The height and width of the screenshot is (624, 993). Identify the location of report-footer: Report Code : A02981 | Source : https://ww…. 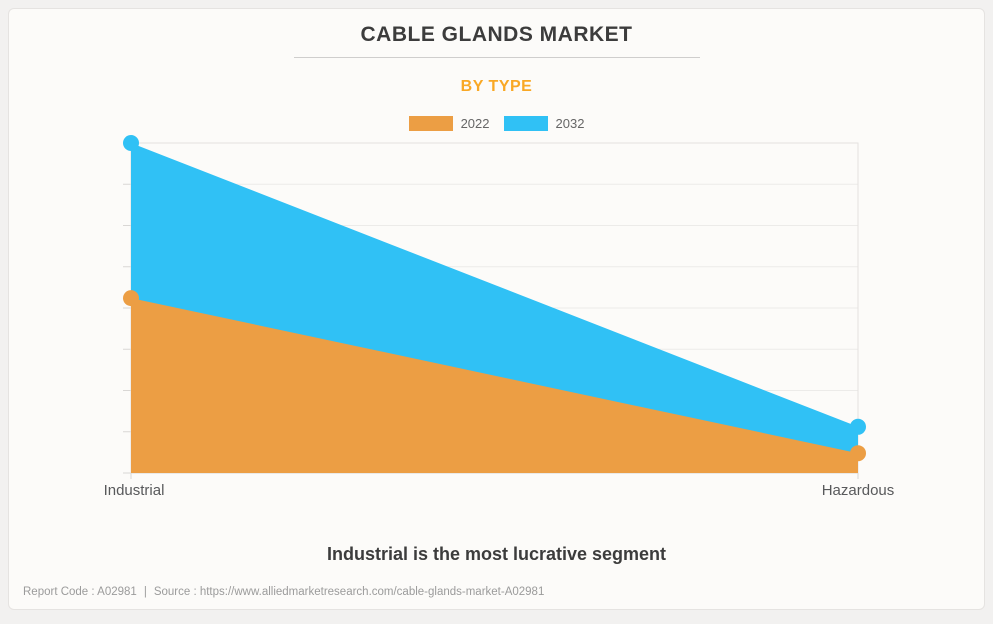
(283, 592).